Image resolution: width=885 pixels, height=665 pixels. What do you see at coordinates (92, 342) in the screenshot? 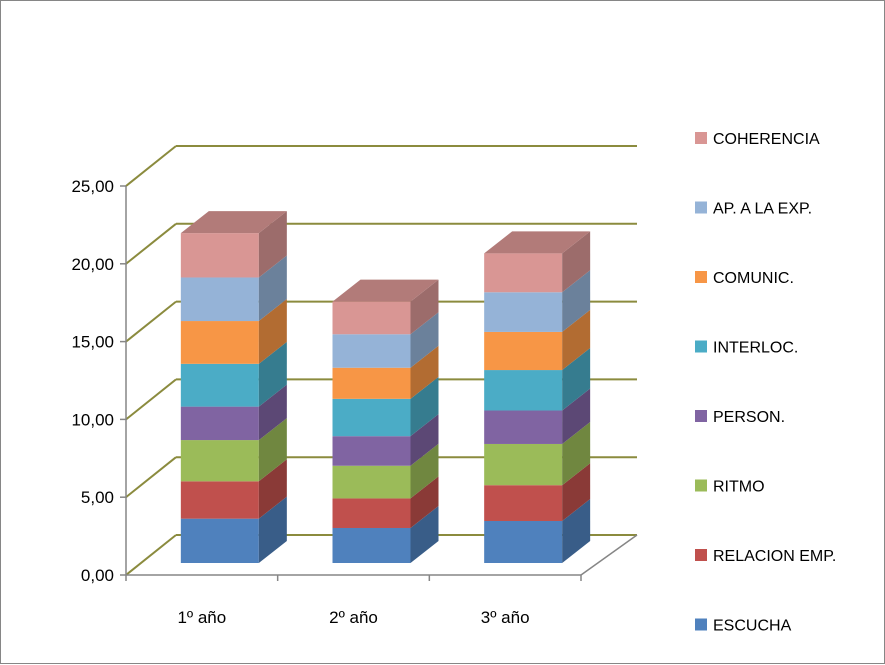
I see `y-tick-label: 15,00` at bounding box center [92, 342].